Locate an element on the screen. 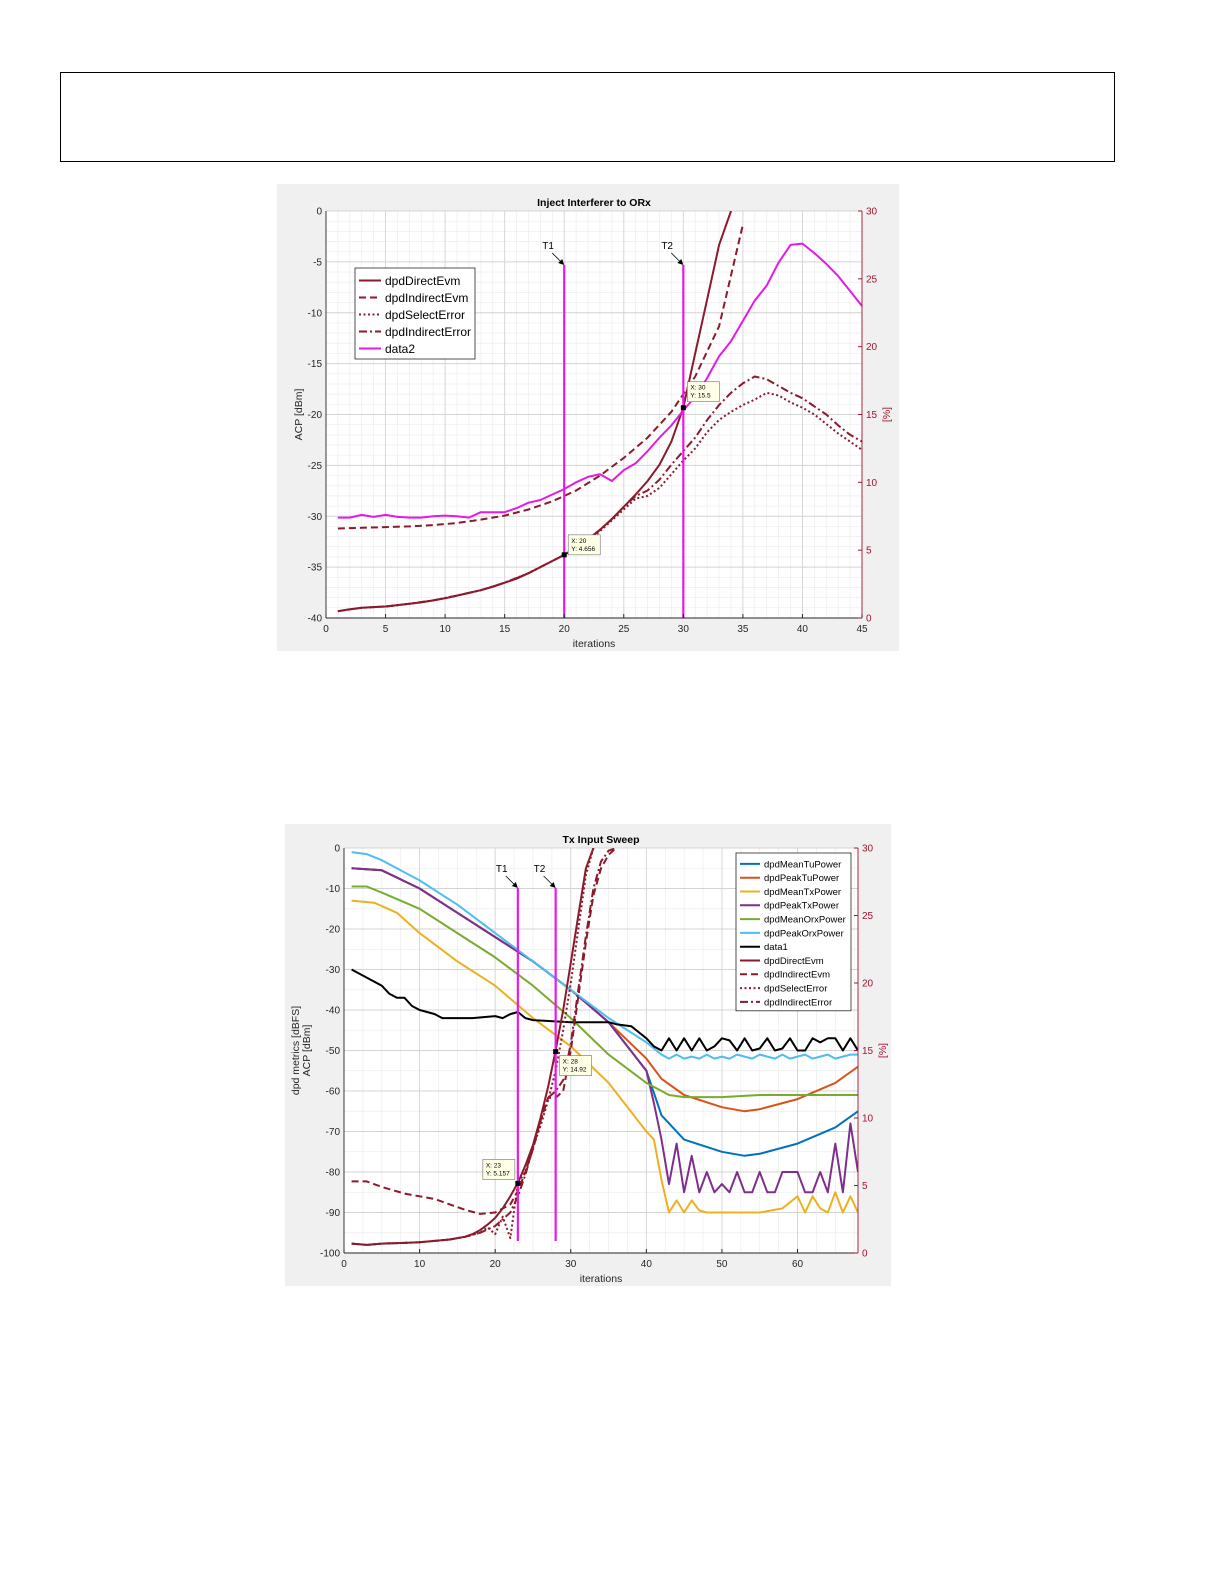 The height and width of the screenshot is (1584, 1224). x-axis-label: iterations is located at coordinates (594, 644).